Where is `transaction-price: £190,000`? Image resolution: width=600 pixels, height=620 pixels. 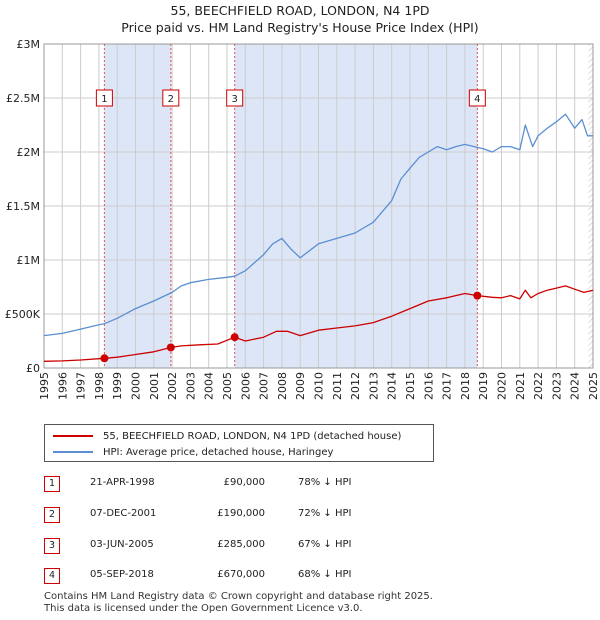 transaction-price: £190,000 is located at coordinates (241, 513).